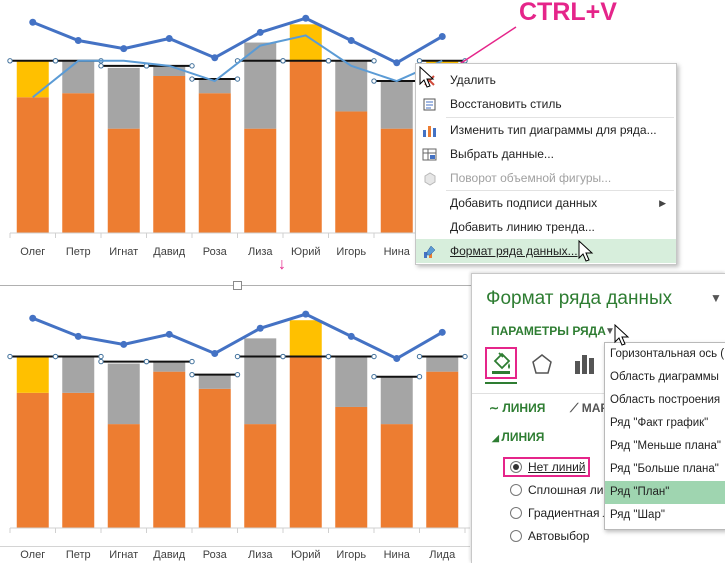 The width and height of the screenshot is (725, 563). I want to click on radio-label: Автовыбор, so click(559, 536).